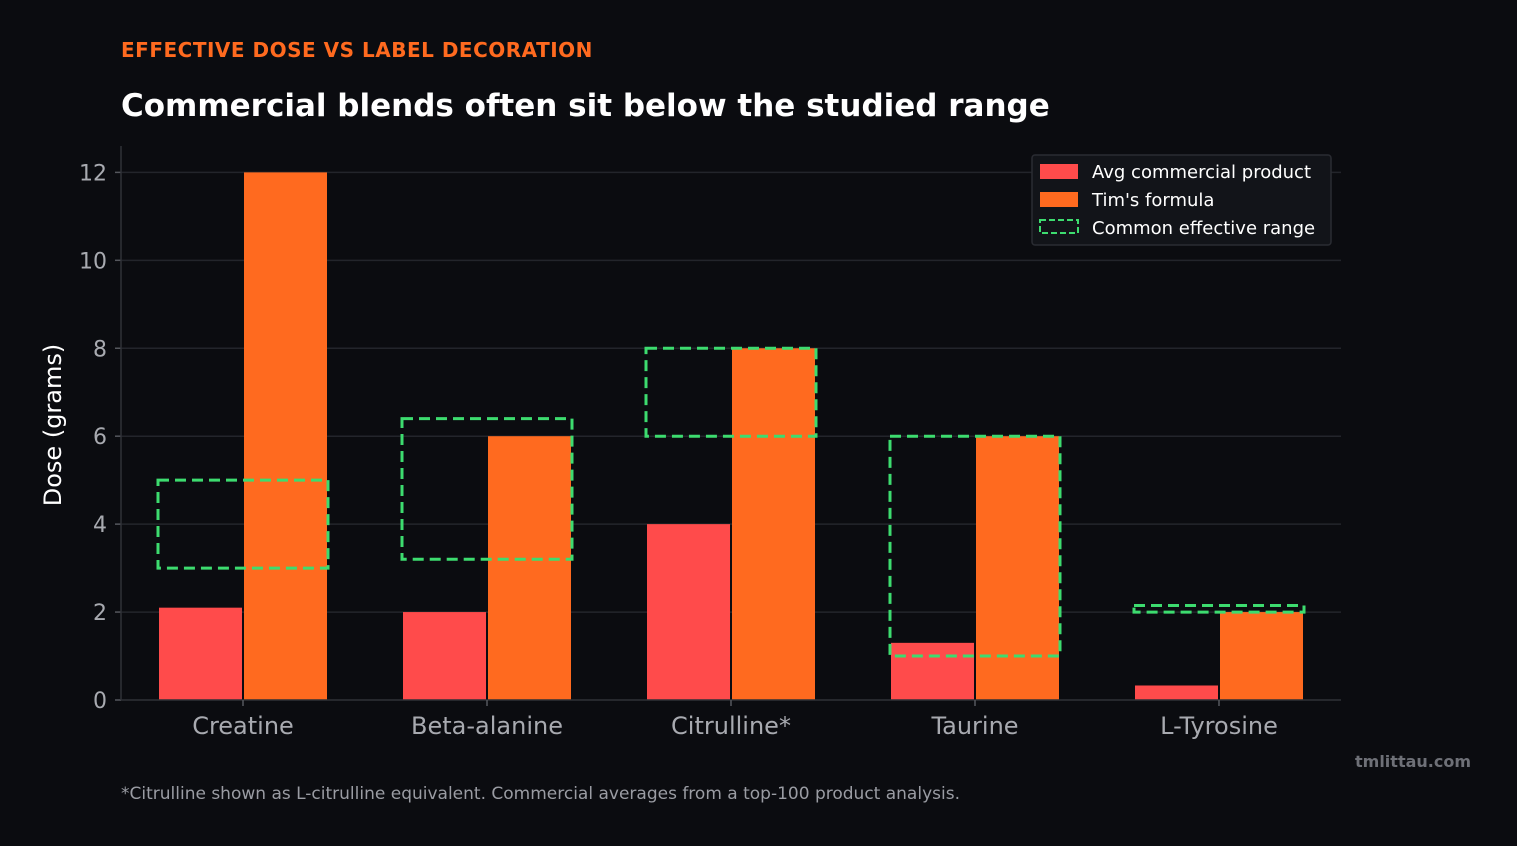  Describe the element at coordinates (53, 425) in the screenshot. I see `y-axis-label: Dose (grams)` at that location.